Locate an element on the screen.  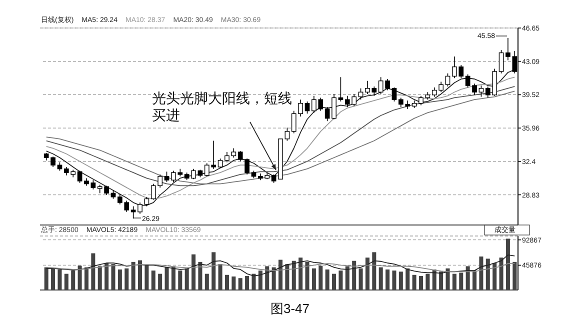
annotation: 光头光脚大阳线，短线买进 is located at coordinates (222, 106).